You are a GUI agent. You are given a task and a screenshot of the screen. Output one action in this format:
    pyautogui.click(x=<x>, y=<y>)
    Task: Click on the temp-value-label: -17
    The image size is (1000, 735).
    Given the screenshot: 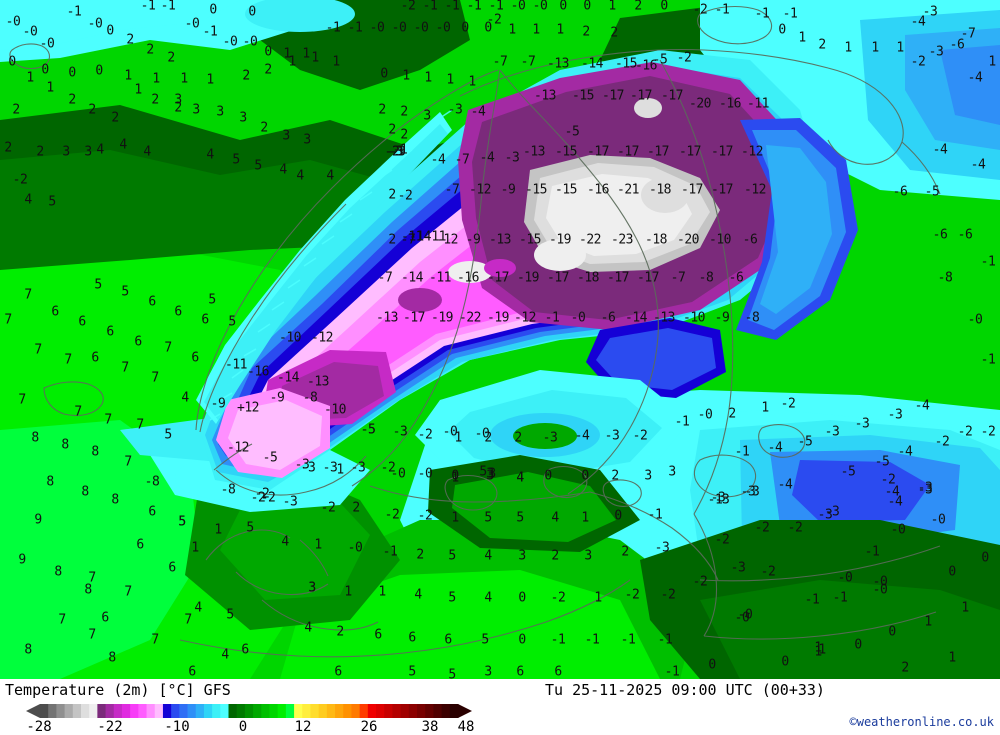 What is the action you would take?
    pyautogui.click(x=558, y=278)
    